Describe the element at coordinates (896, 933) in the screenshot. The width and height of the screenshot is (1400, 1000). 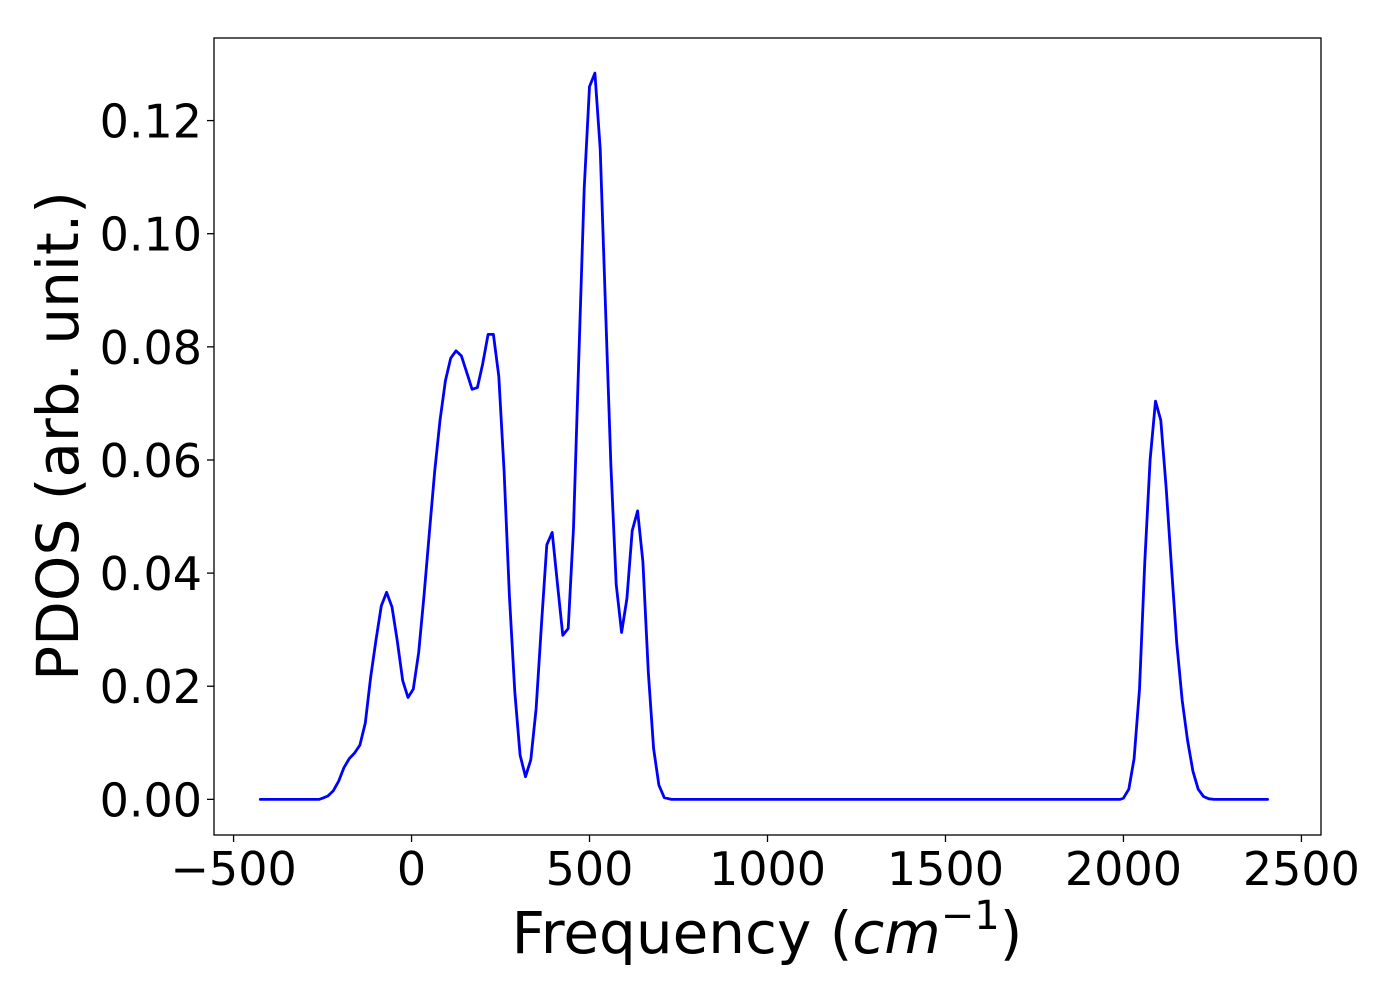
I see `x-axis-label-unit: cm` at that location.